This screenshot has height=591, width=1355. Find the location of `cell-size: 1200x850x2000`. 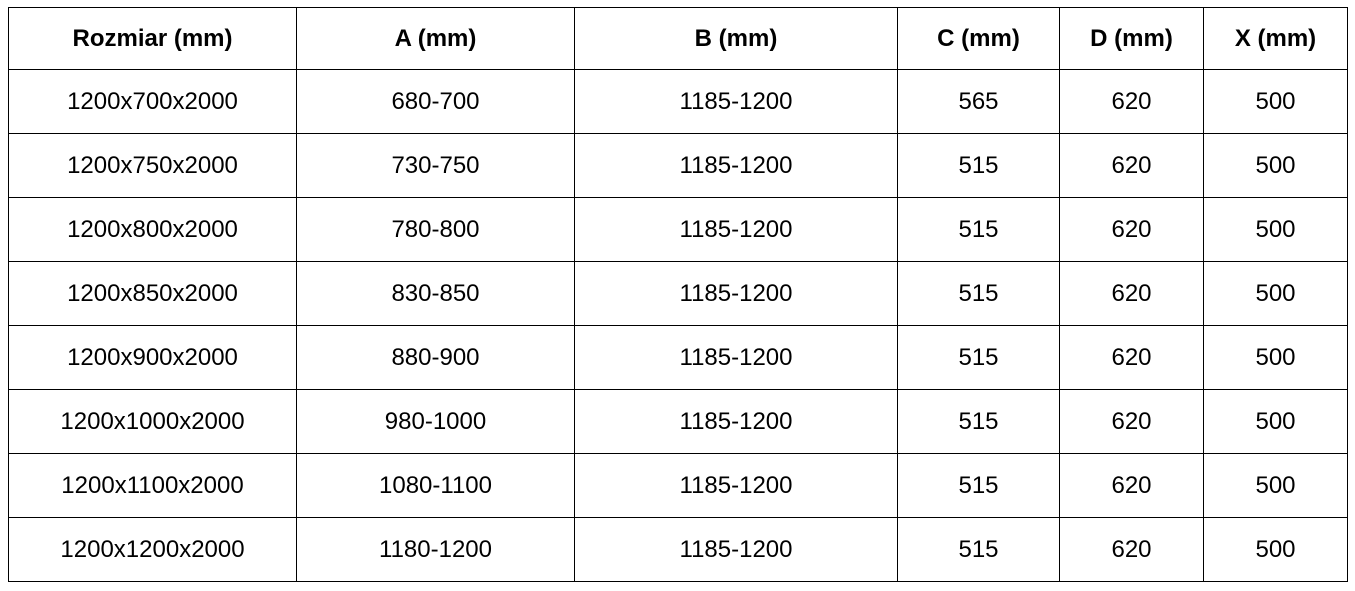

cell-size: 1200x850x2000 is located at coordinates (152, 293).